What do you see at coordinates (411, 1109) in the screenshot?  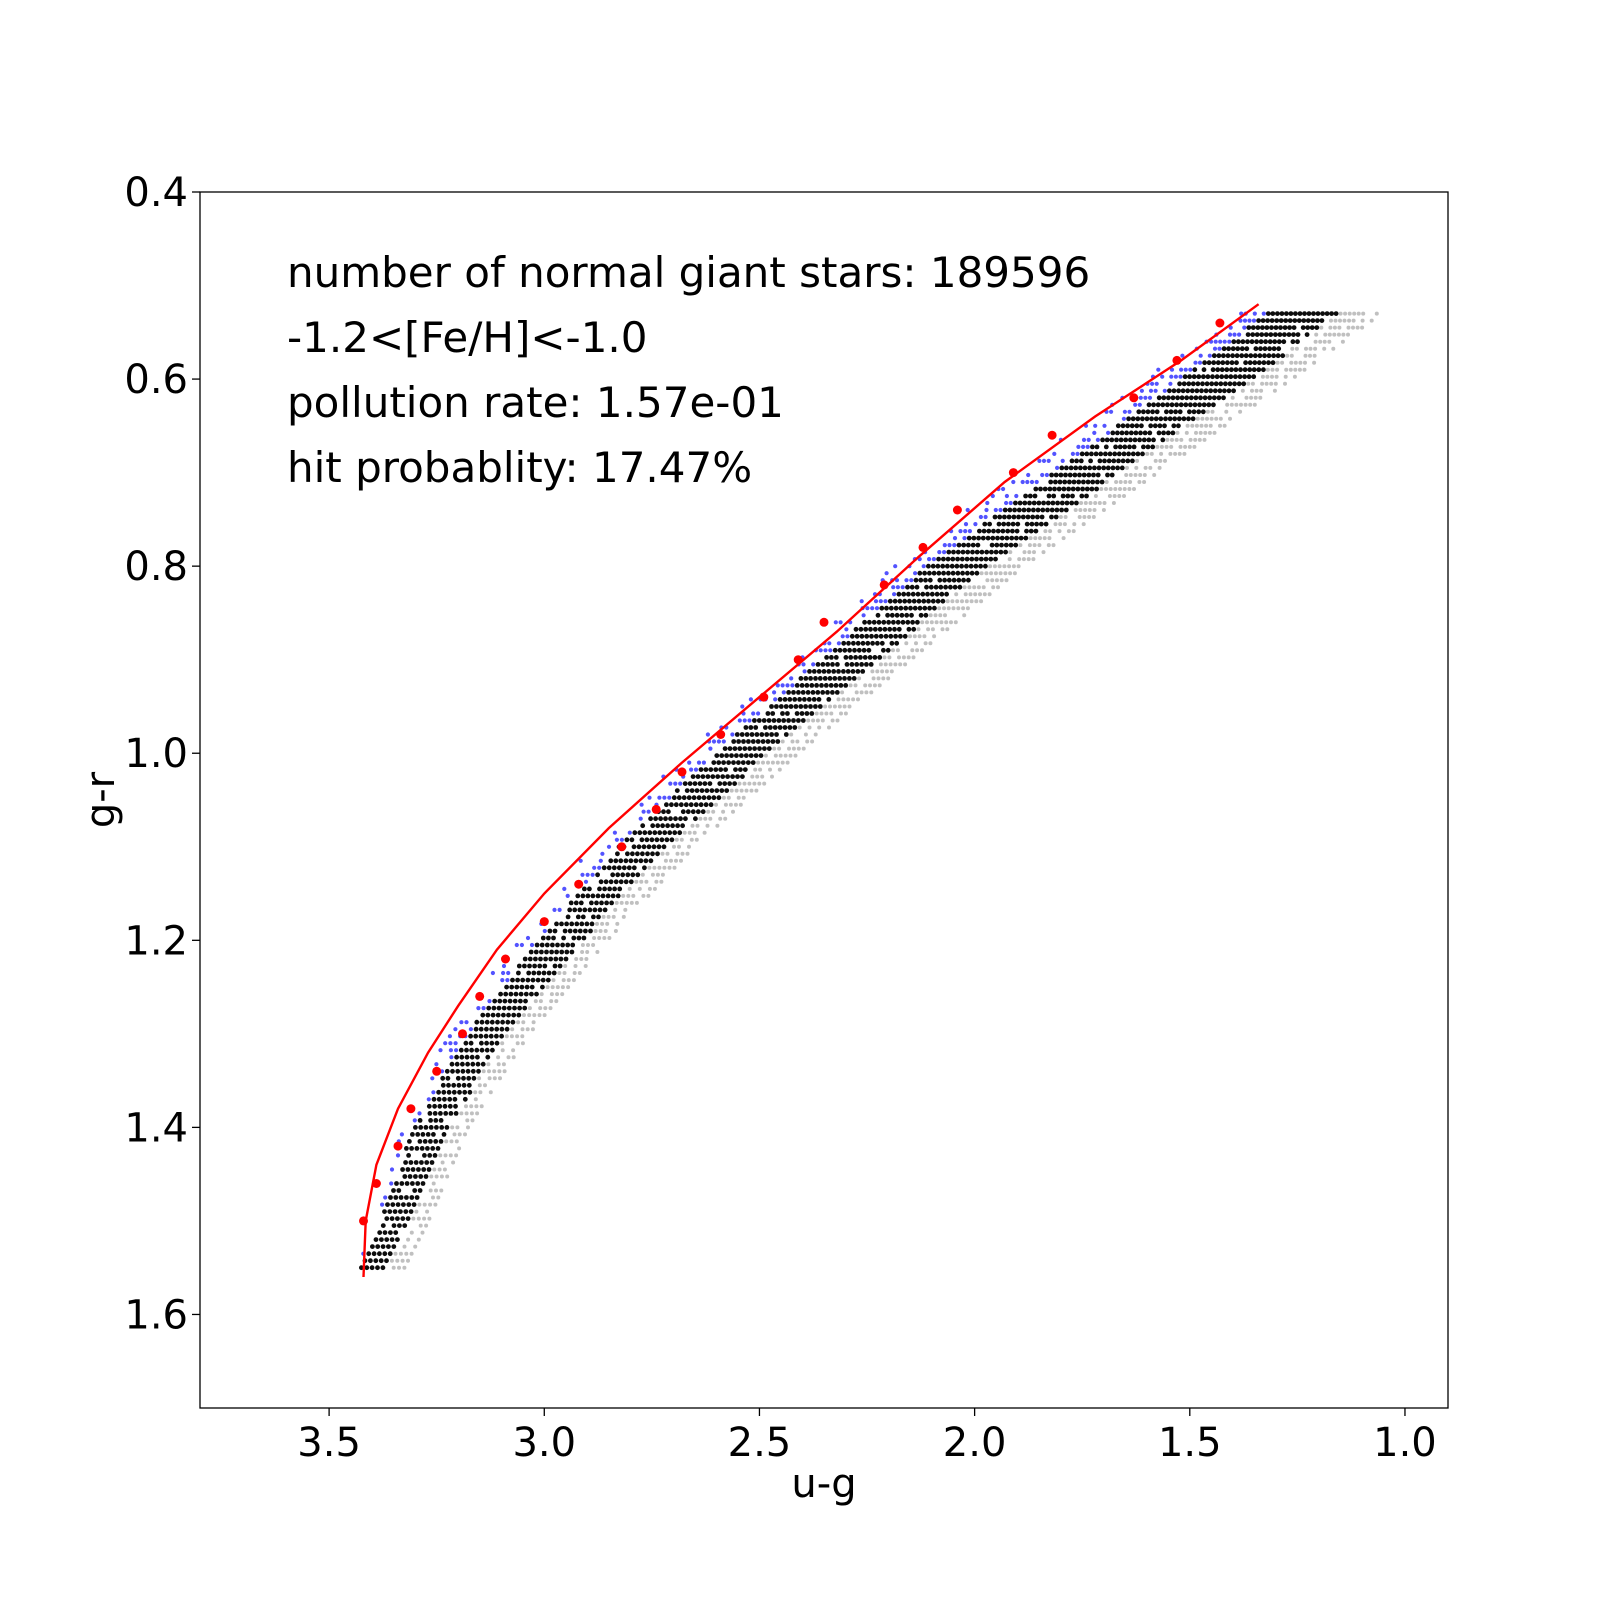 I see `fit-point` at bounding box center [411, 1109].